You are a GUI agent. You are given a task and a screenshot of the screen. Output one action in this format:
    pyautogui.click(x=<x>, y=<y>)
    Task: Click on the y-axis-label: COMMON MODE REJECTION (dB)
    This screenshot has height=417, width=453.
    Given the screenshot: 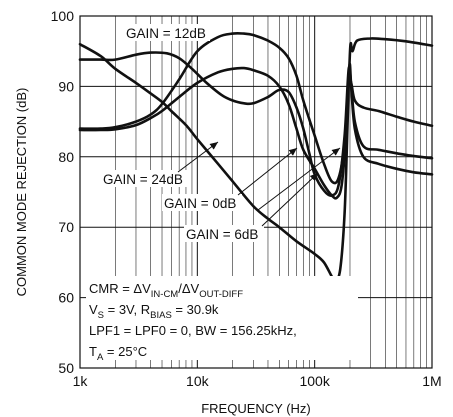 What is the action you would take?
    pyautogui.click(x=21, y=192)
    